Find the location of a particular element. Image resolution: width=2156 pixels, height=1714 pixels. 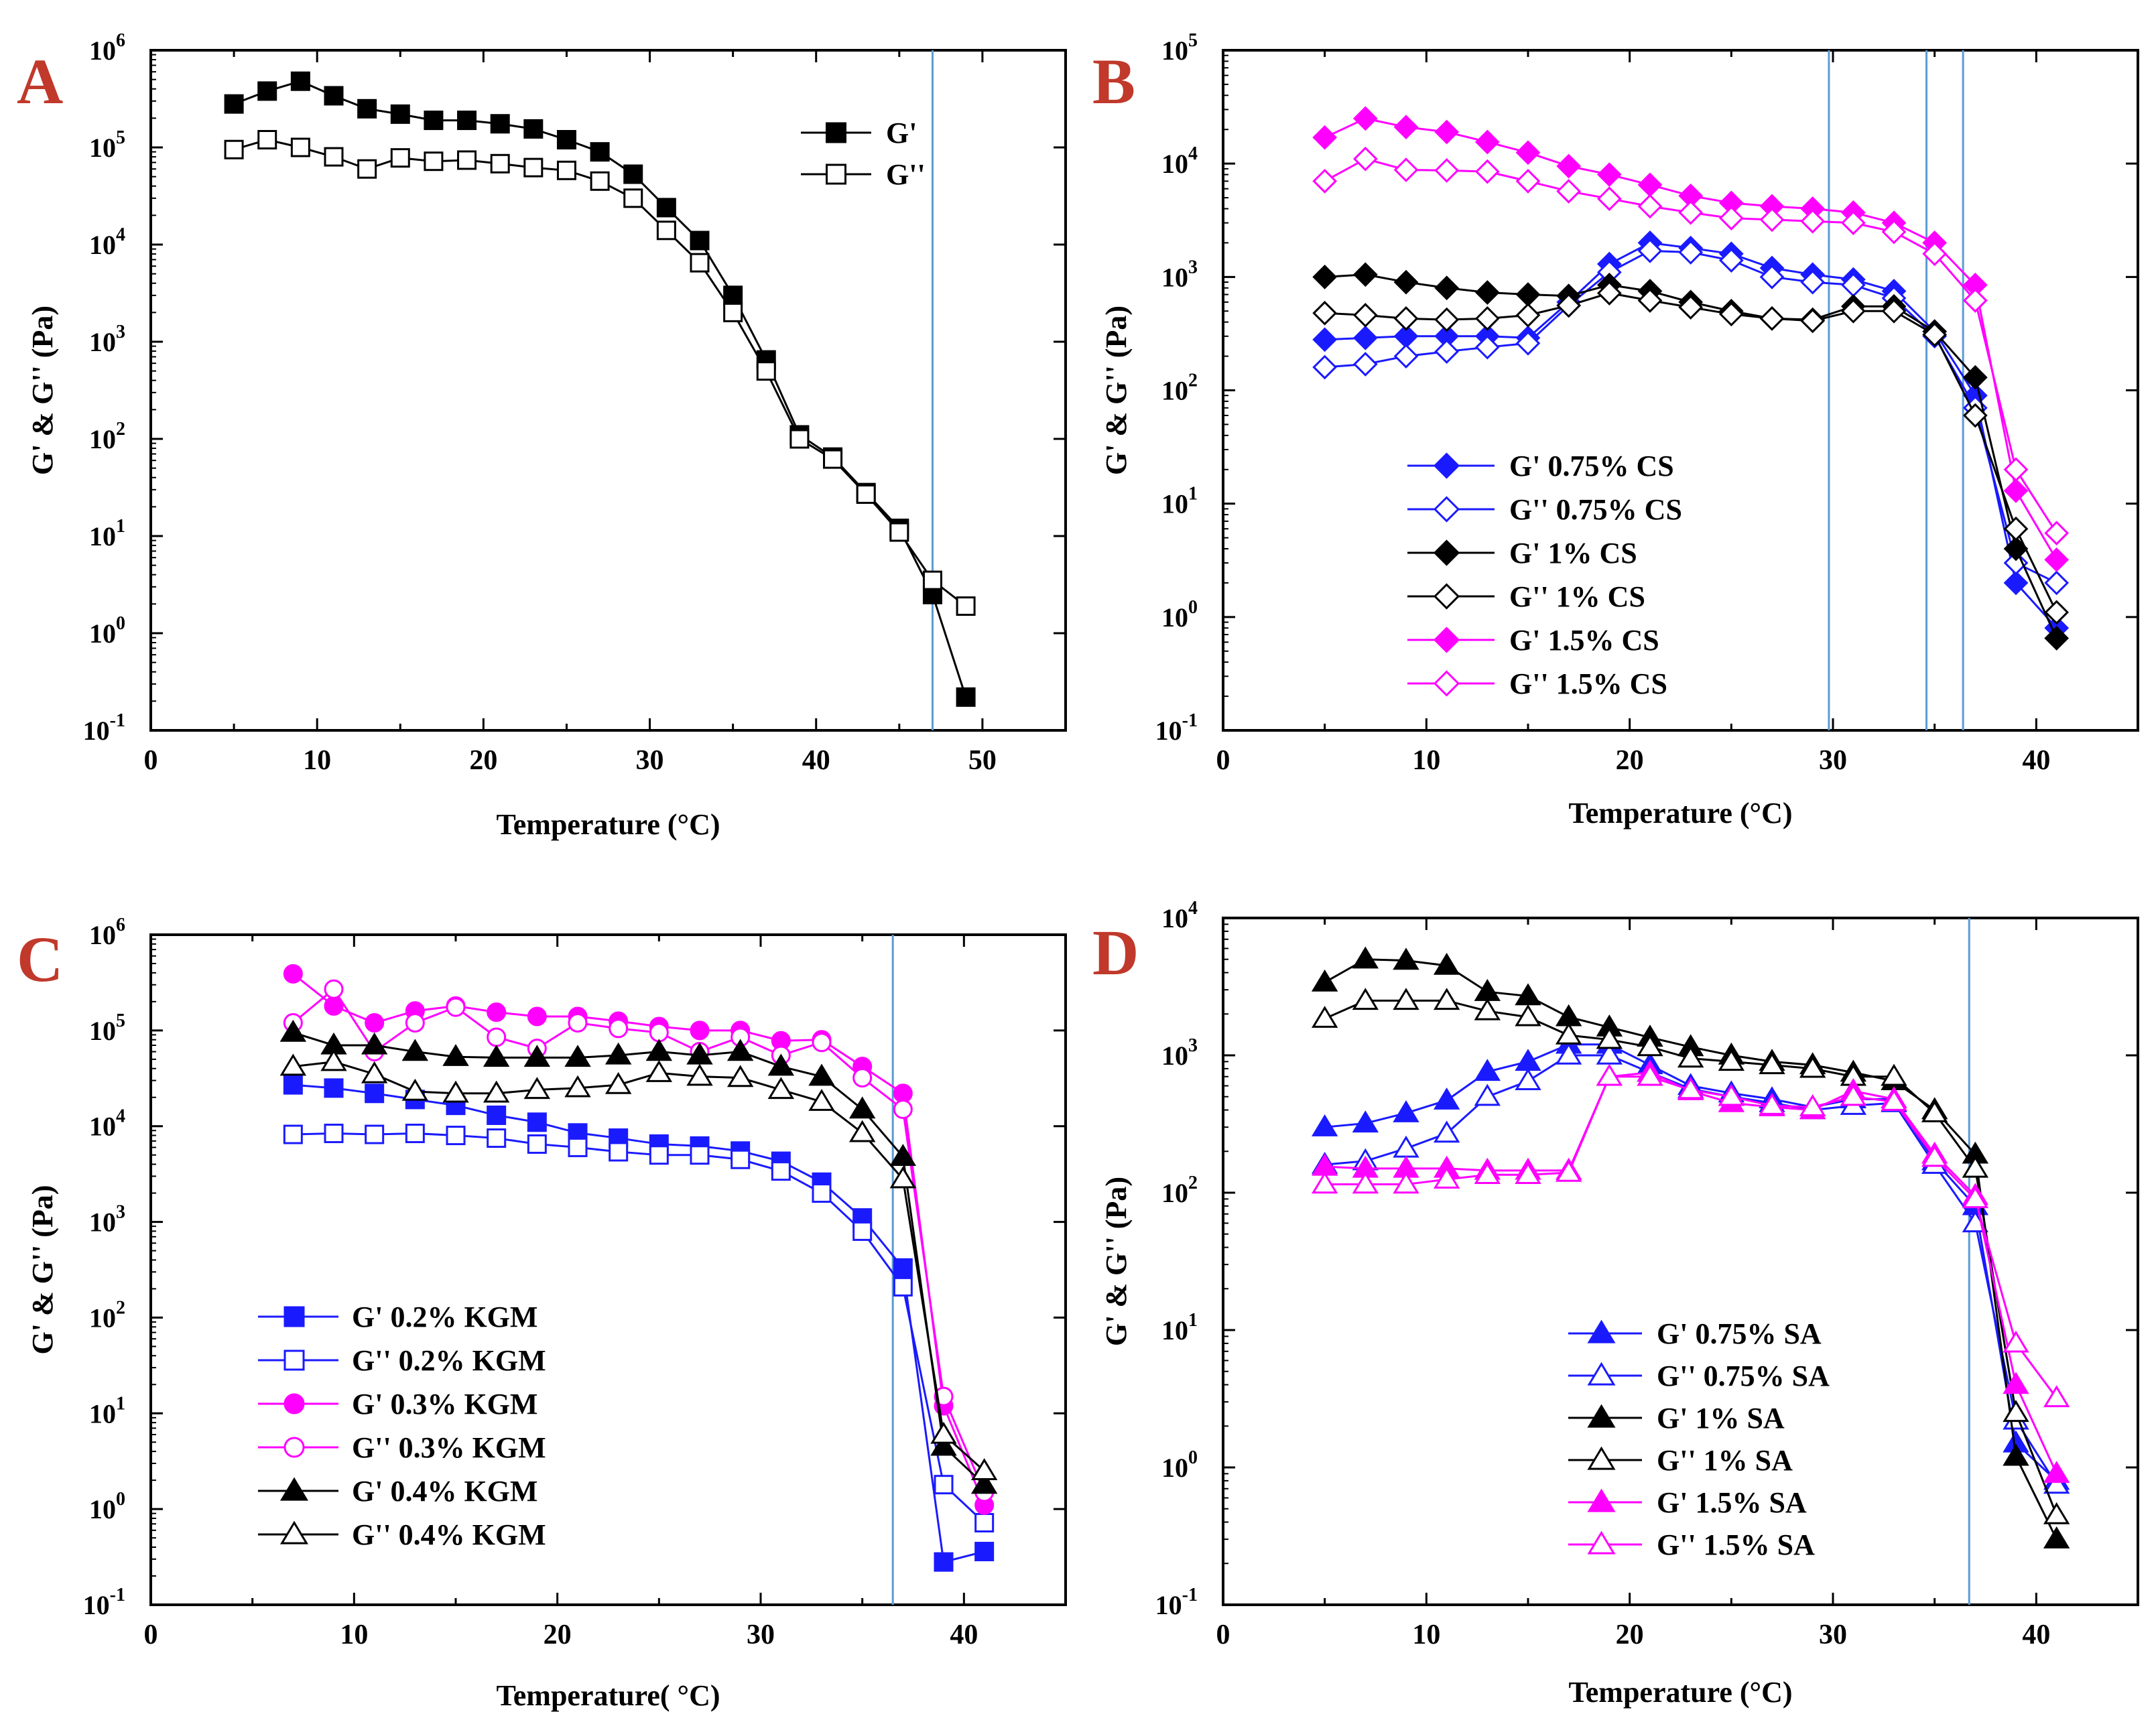

x-tick-label: 10 is located at coordinates (354, 1635).